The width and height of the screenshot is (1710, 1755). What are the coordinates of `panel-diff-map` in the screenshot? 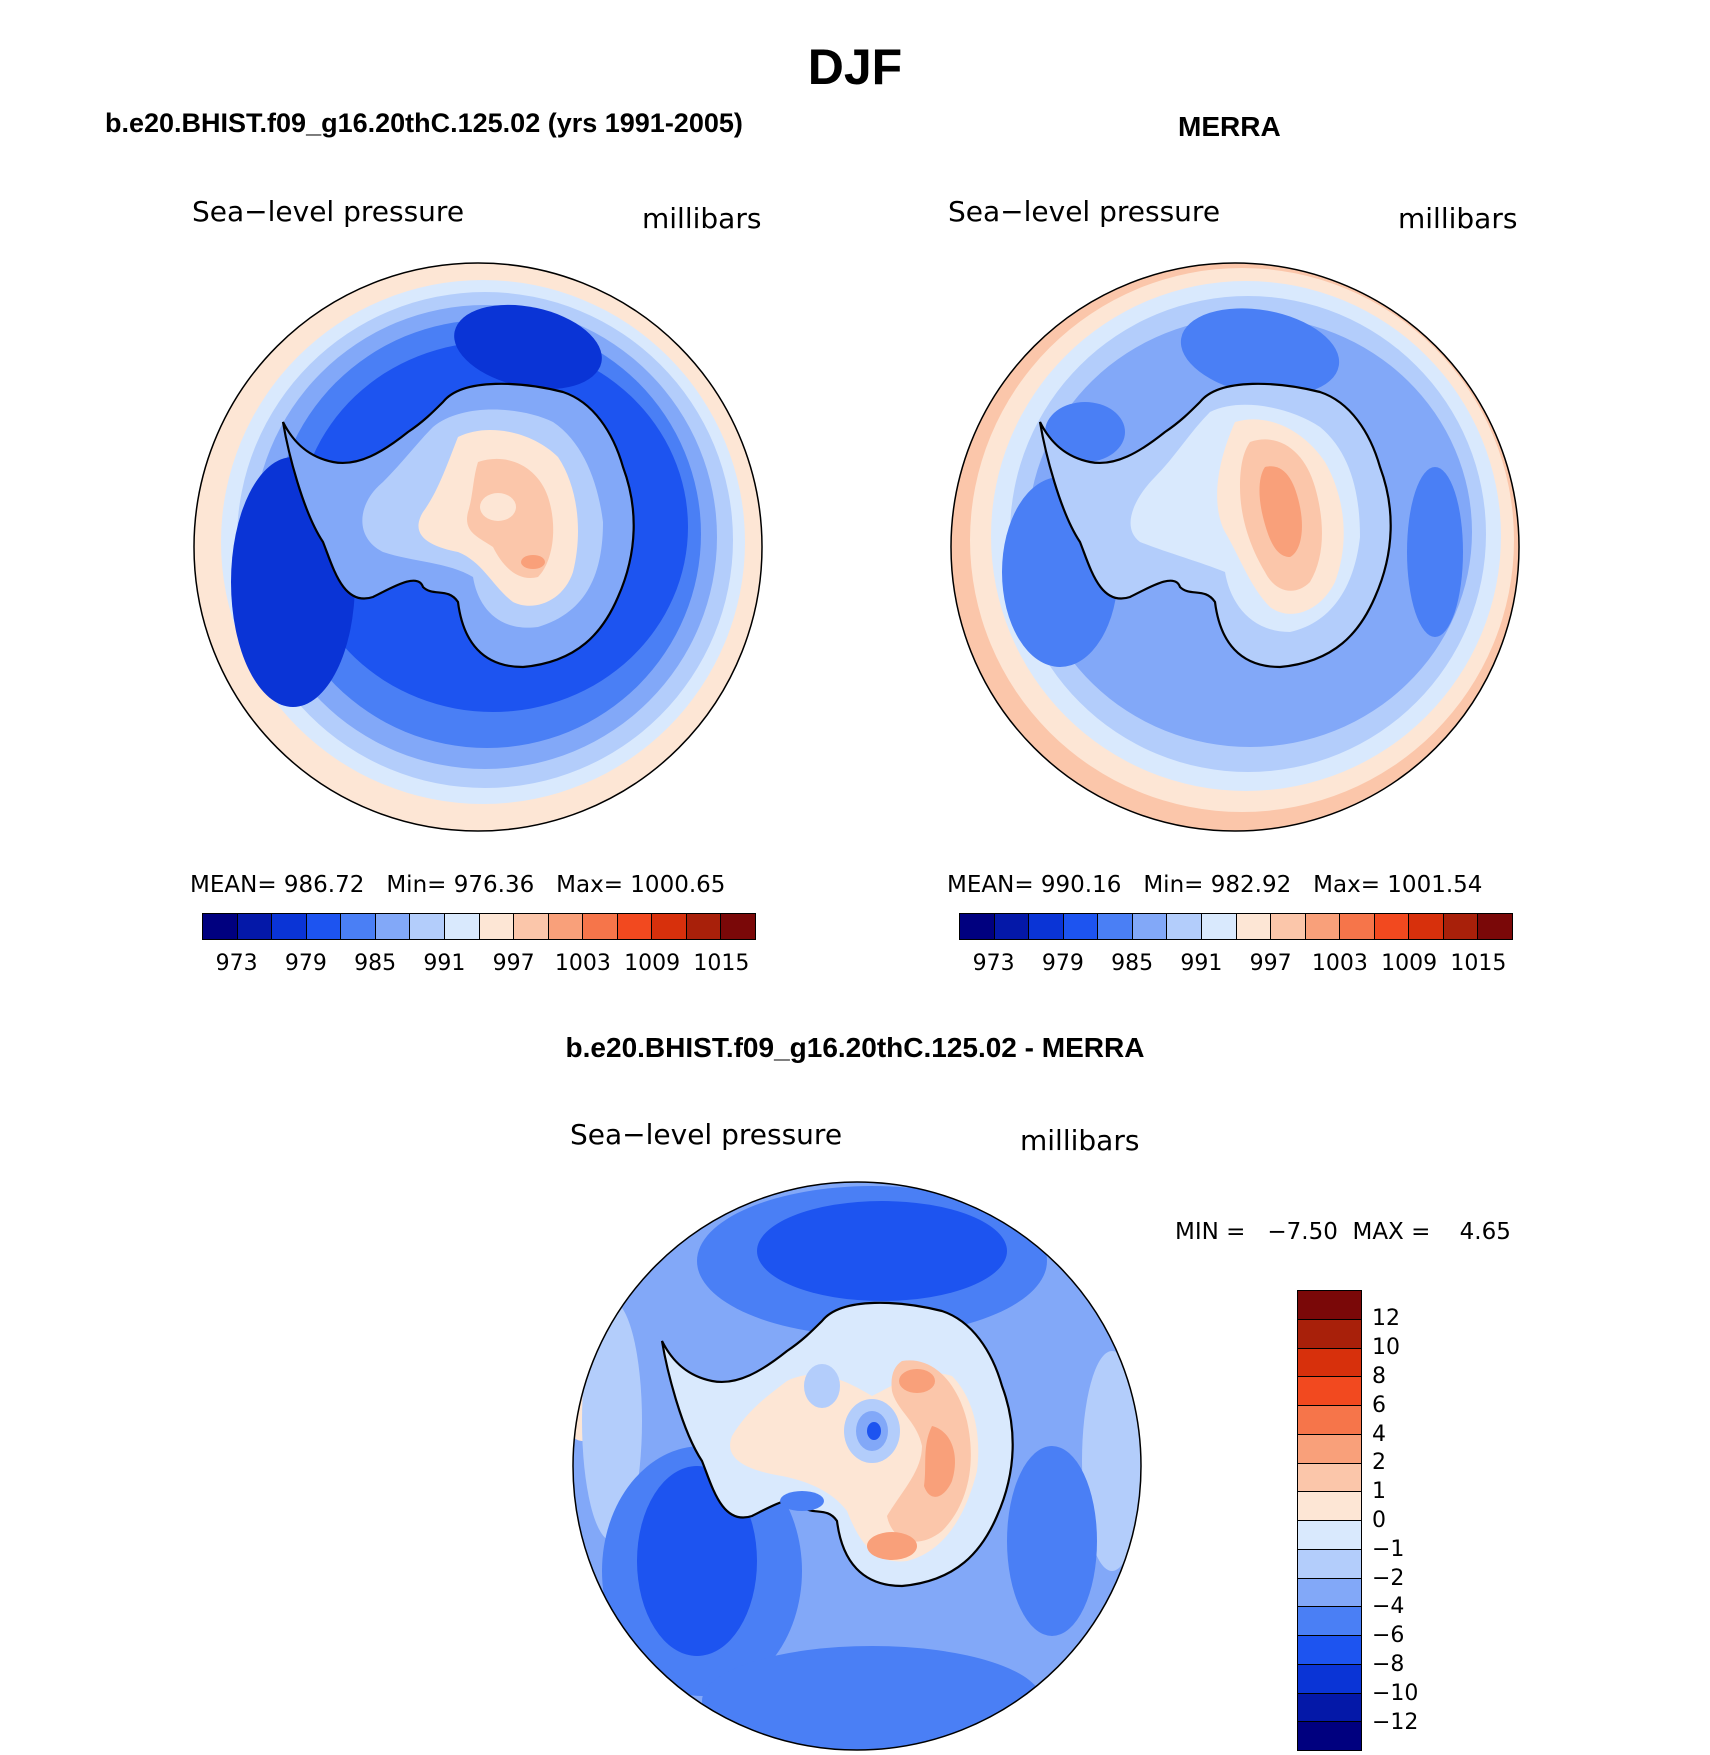 It's located at (857, 1466).